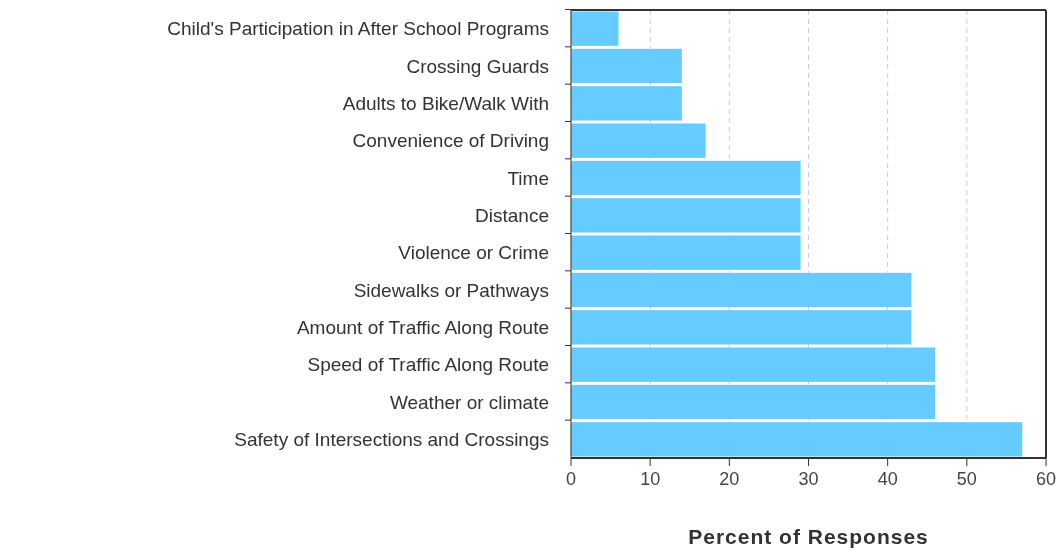 The width and height of the screenshot is (1060, 554). I want to click on y-tick-label: Speed of Traffic Along Route, so click(428, 365).